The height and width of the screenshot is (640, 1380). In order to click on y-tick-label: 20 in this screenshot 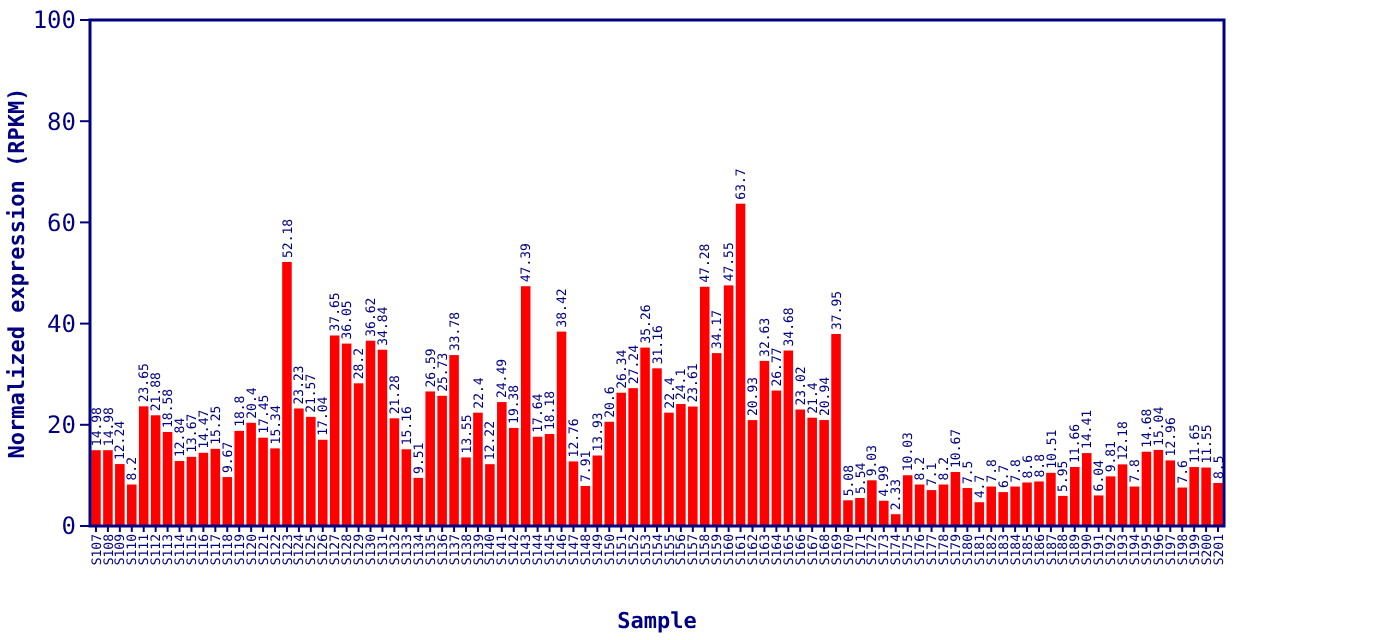, I will do `click(61, 425)`.